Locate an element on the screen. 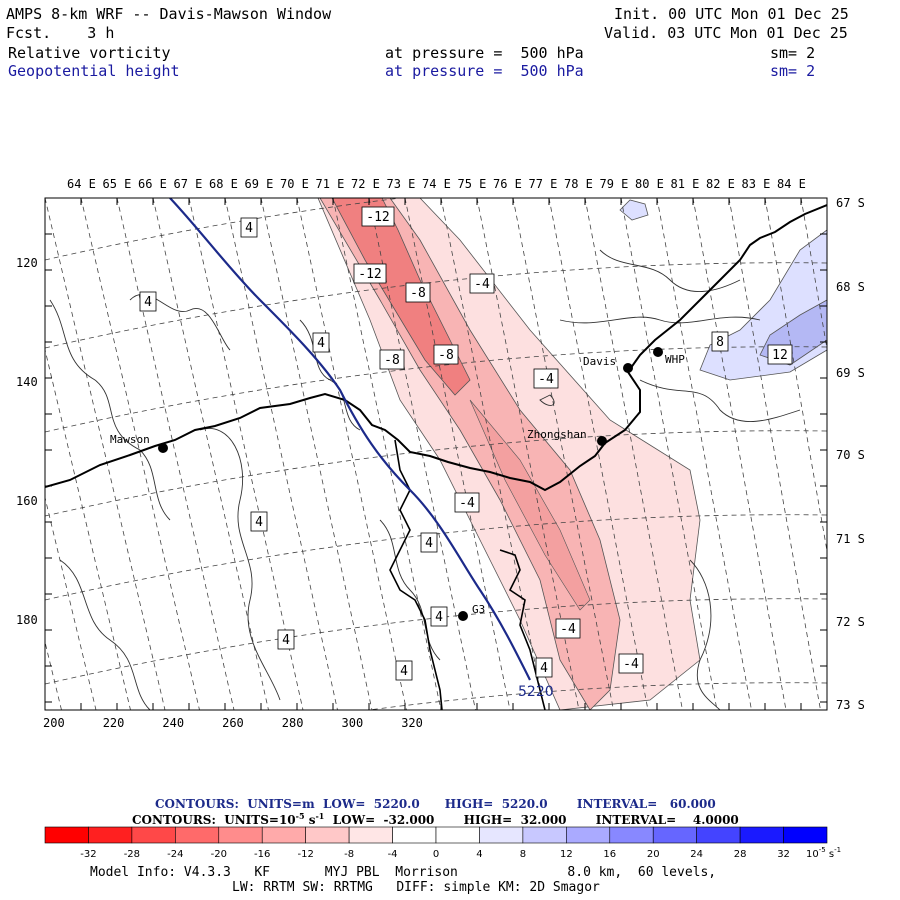 The image size is (900, 900). longitude-label: 74 E is located at coordinates (436, 184).